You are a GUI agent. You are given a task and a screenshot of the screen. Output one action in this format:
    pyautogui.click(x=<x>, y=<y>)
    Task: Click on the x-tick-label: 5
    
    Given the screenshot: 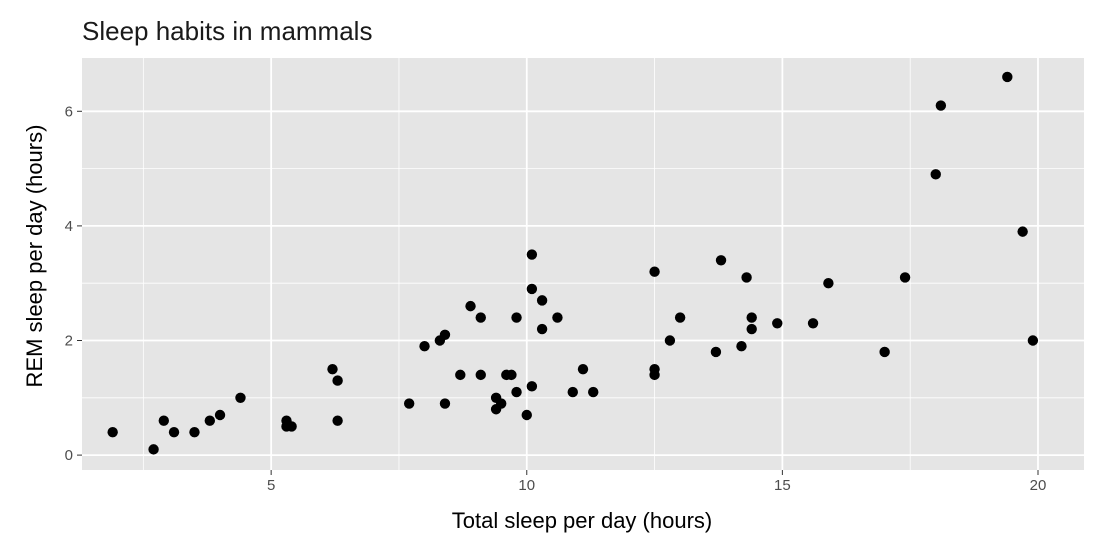 What is the action you would take?
    pyautogui.click(x=271, y=485)
    